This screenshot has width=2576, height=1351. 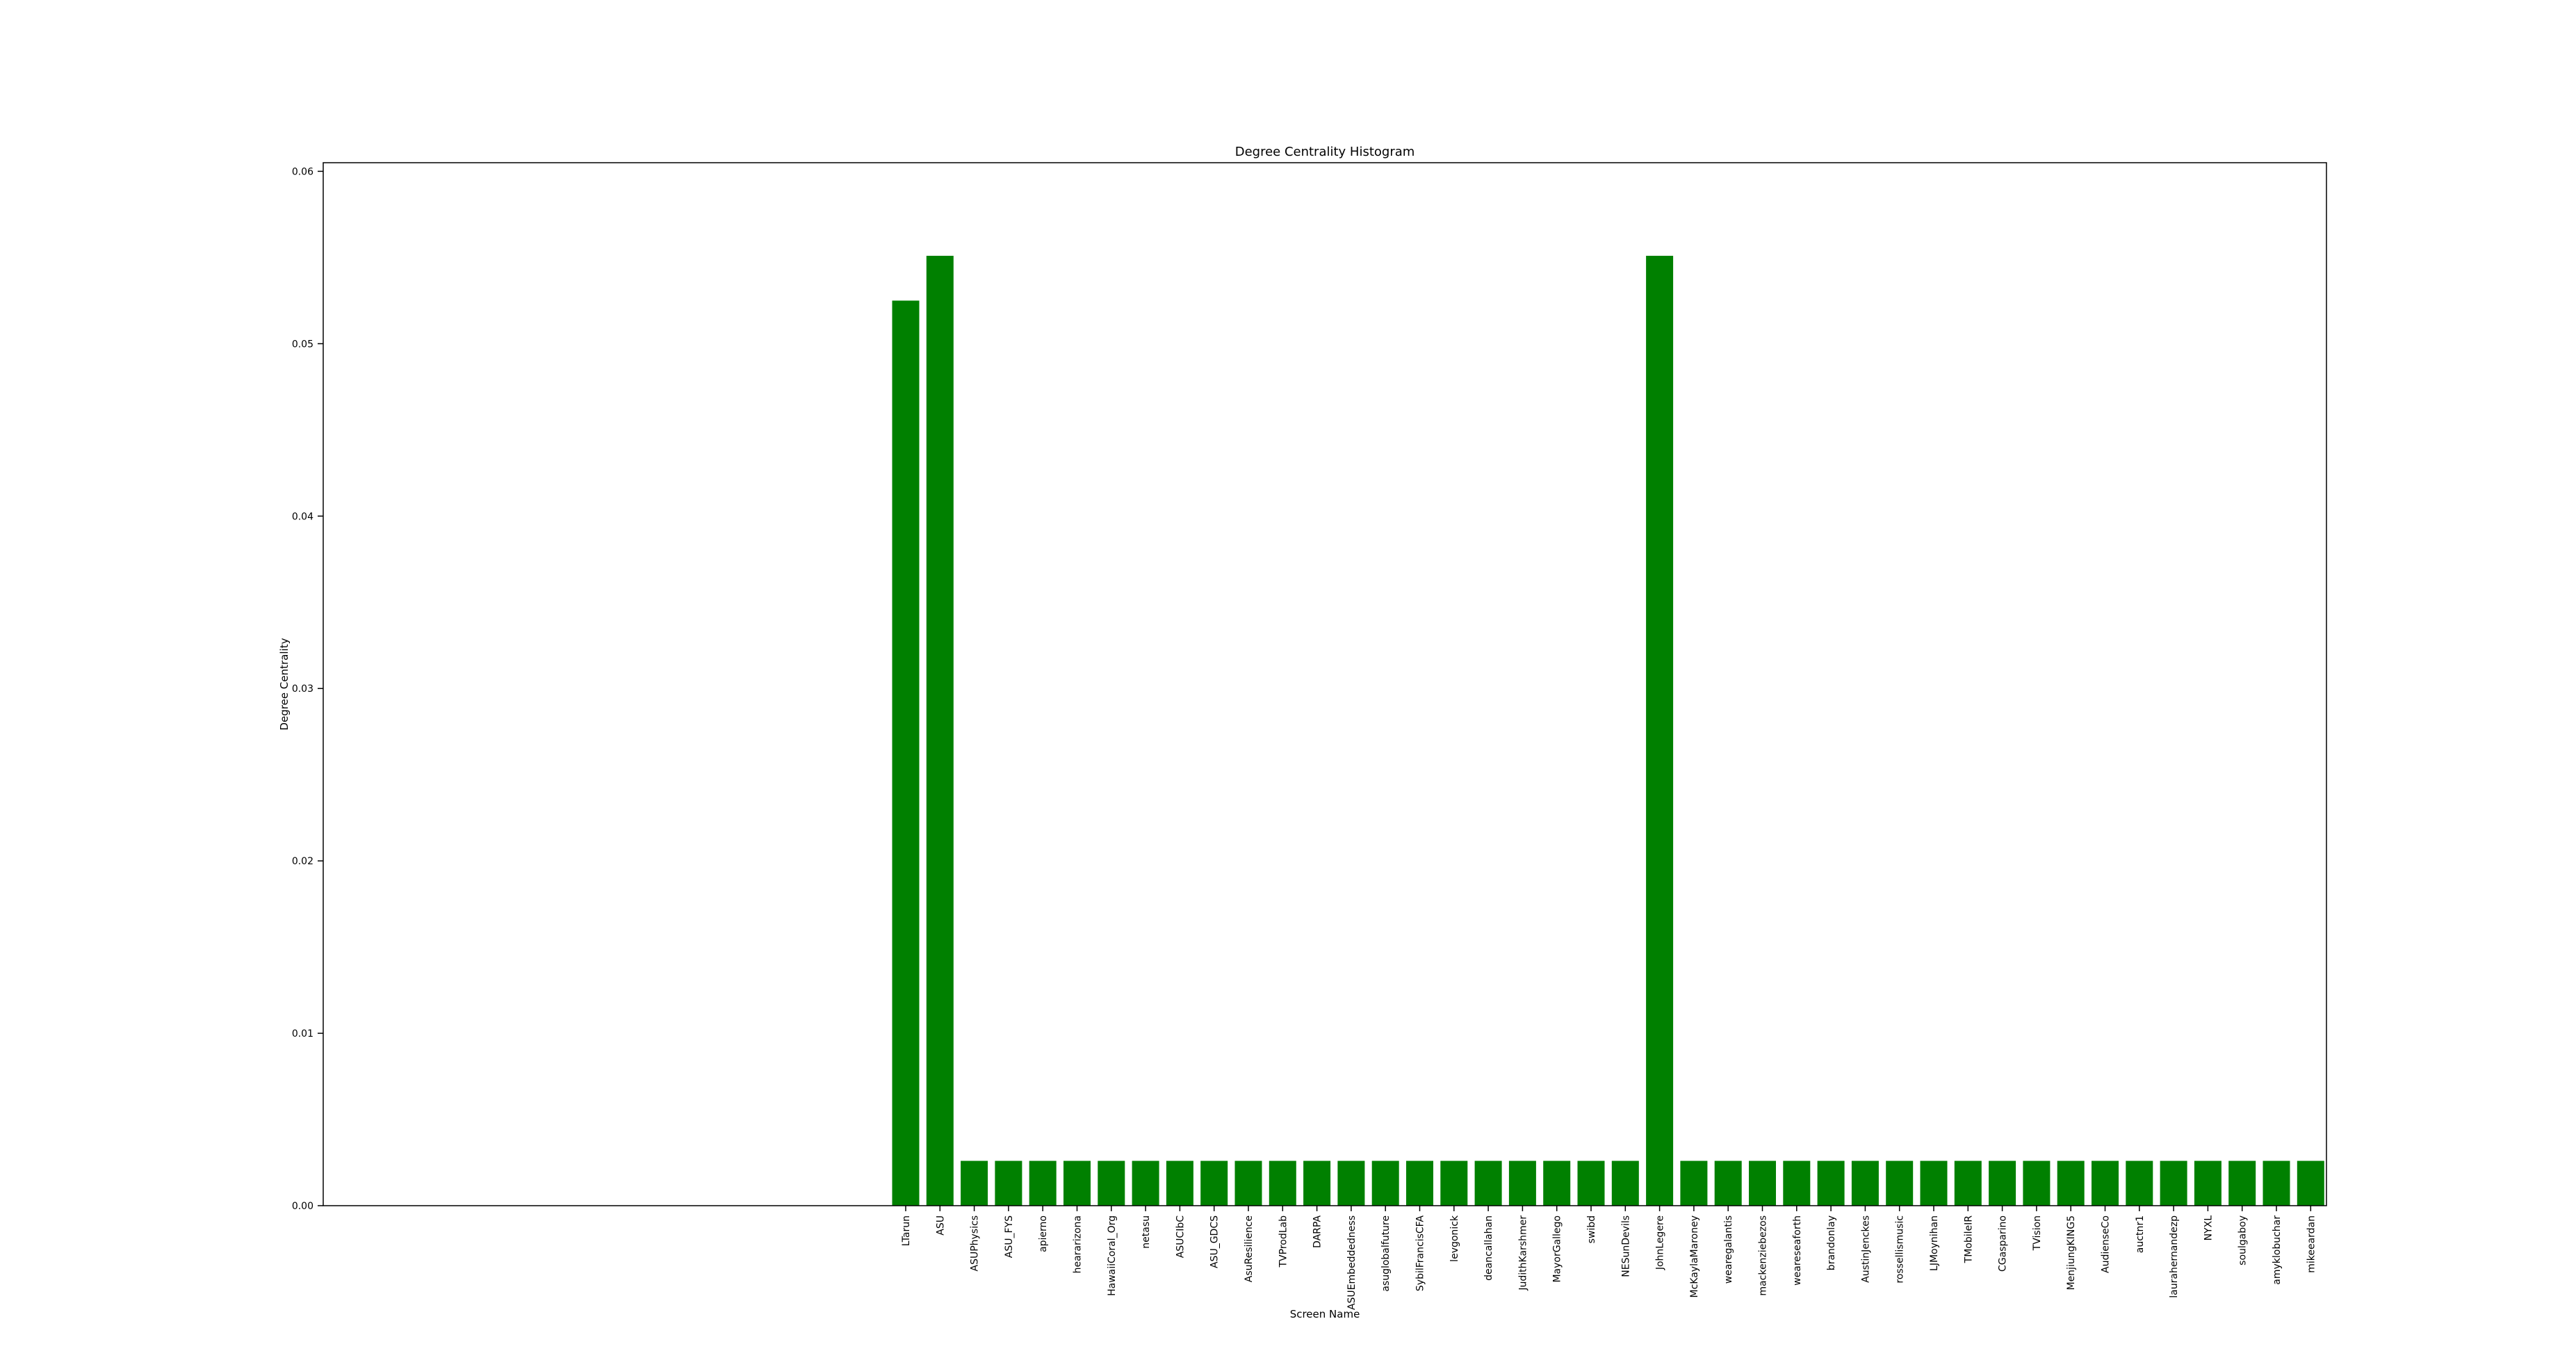 What do you see at coordinates (1454, 1183) in the screenshot?
I see `bar-levgonick` at bounding box center [1454, 1183].